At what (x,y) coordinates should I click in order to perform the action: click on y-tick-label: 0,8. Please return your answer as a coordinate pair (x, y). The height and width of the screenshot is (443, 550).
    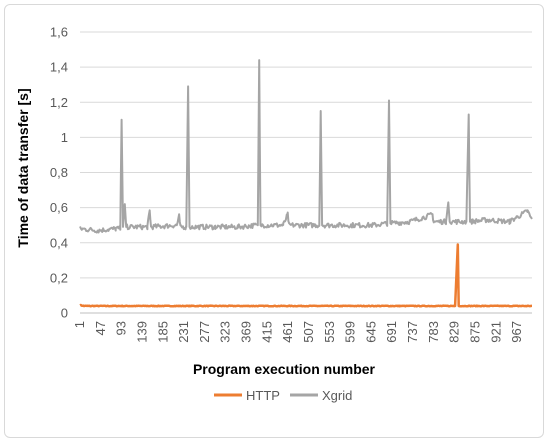
    Looking at the image, I should click on (59, 172).